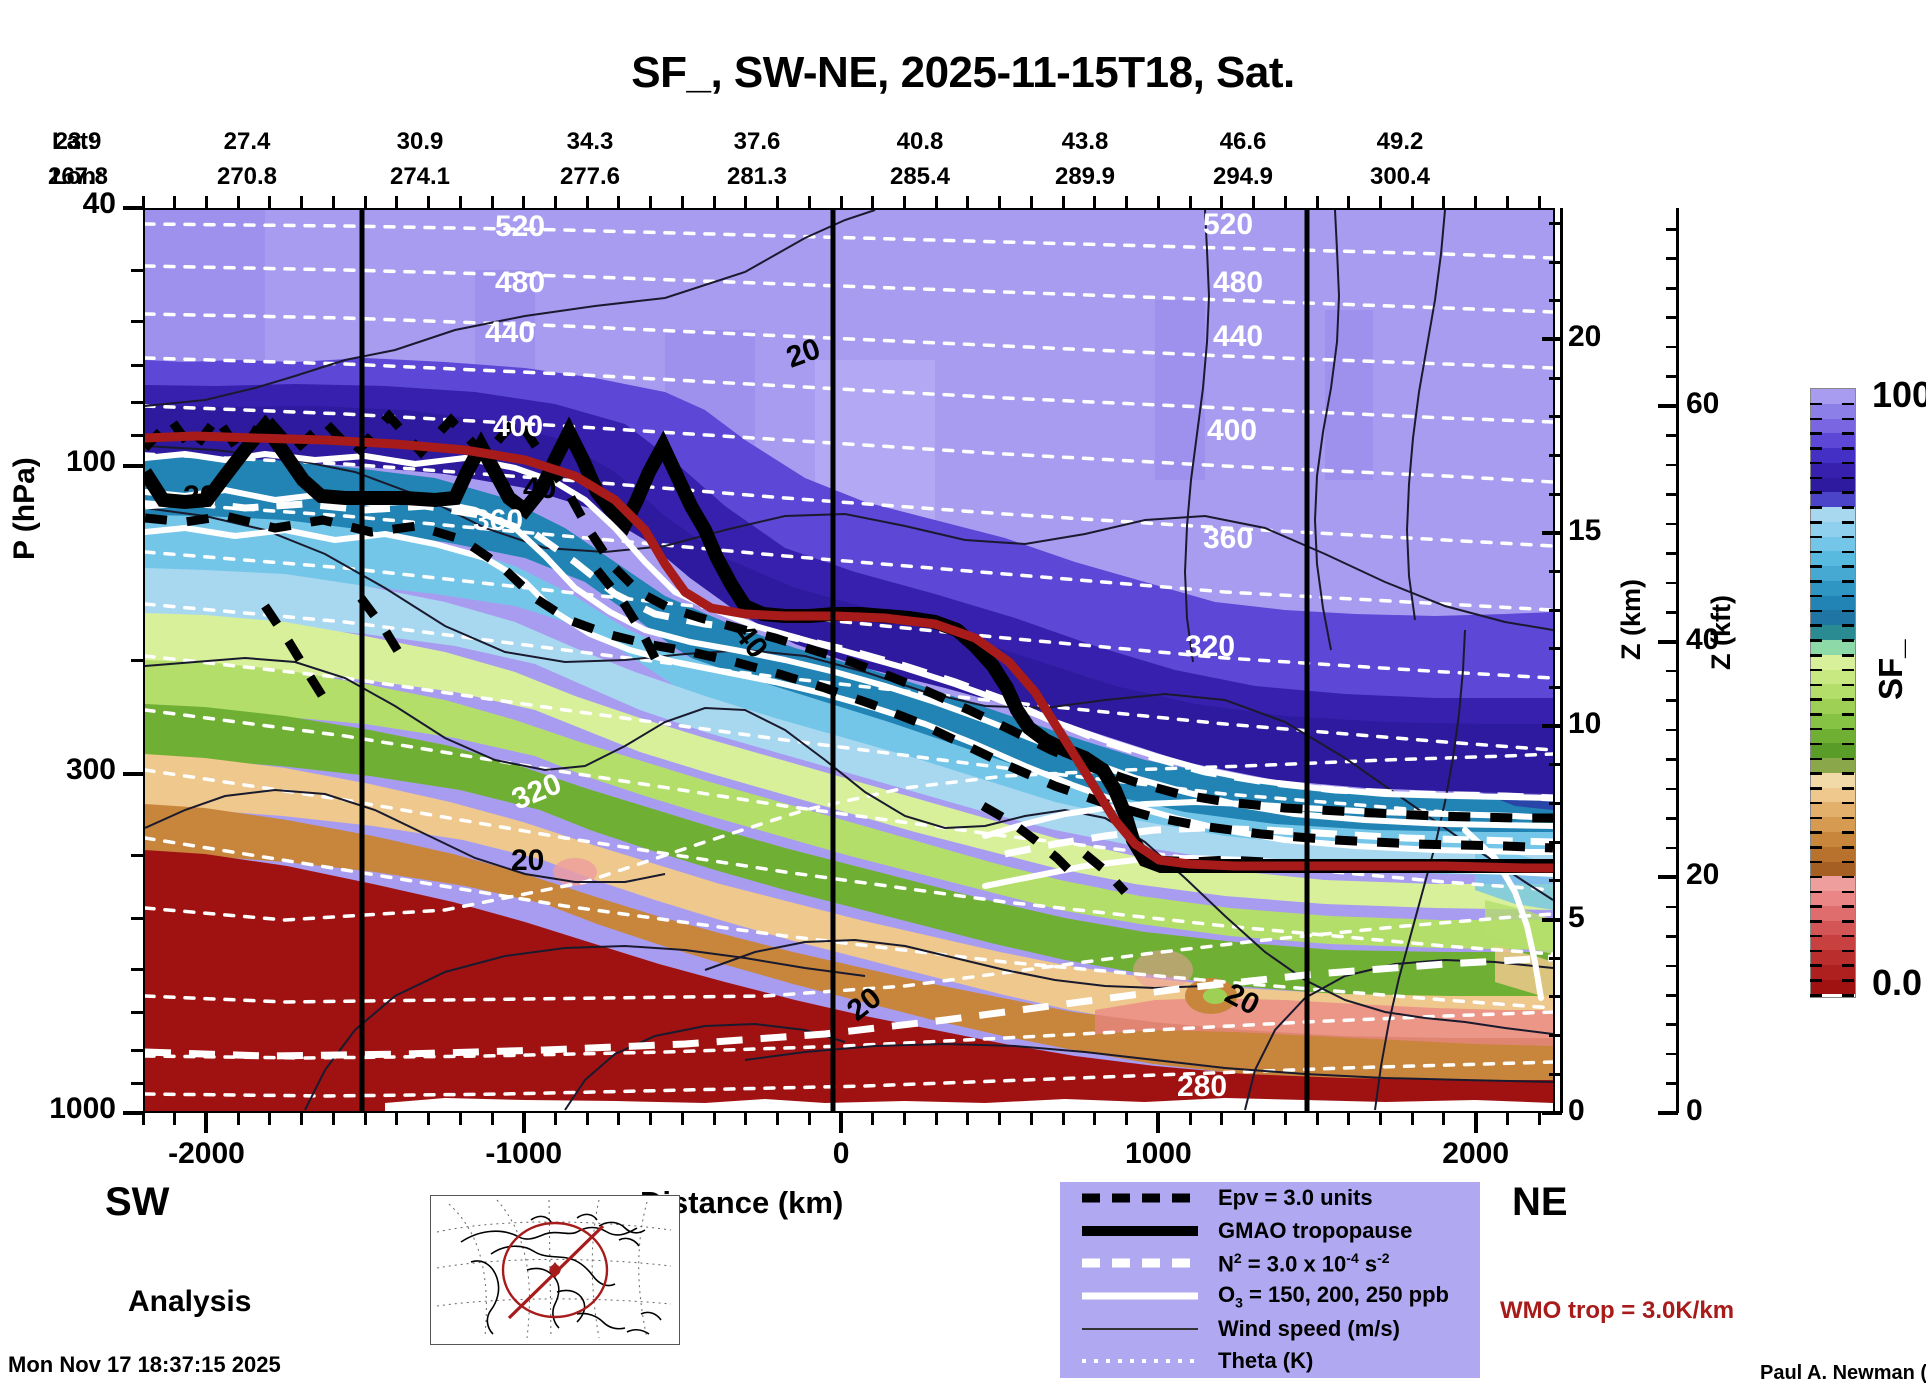 The height and width of the screenshot is (1394, 1926). I want to click on z-kft-tick-label: 20, so click(1703, 875).